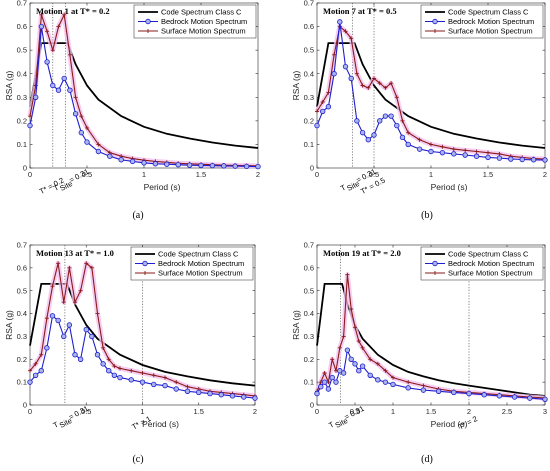  I want to click on panel-caption: (a), so click(137, 215).